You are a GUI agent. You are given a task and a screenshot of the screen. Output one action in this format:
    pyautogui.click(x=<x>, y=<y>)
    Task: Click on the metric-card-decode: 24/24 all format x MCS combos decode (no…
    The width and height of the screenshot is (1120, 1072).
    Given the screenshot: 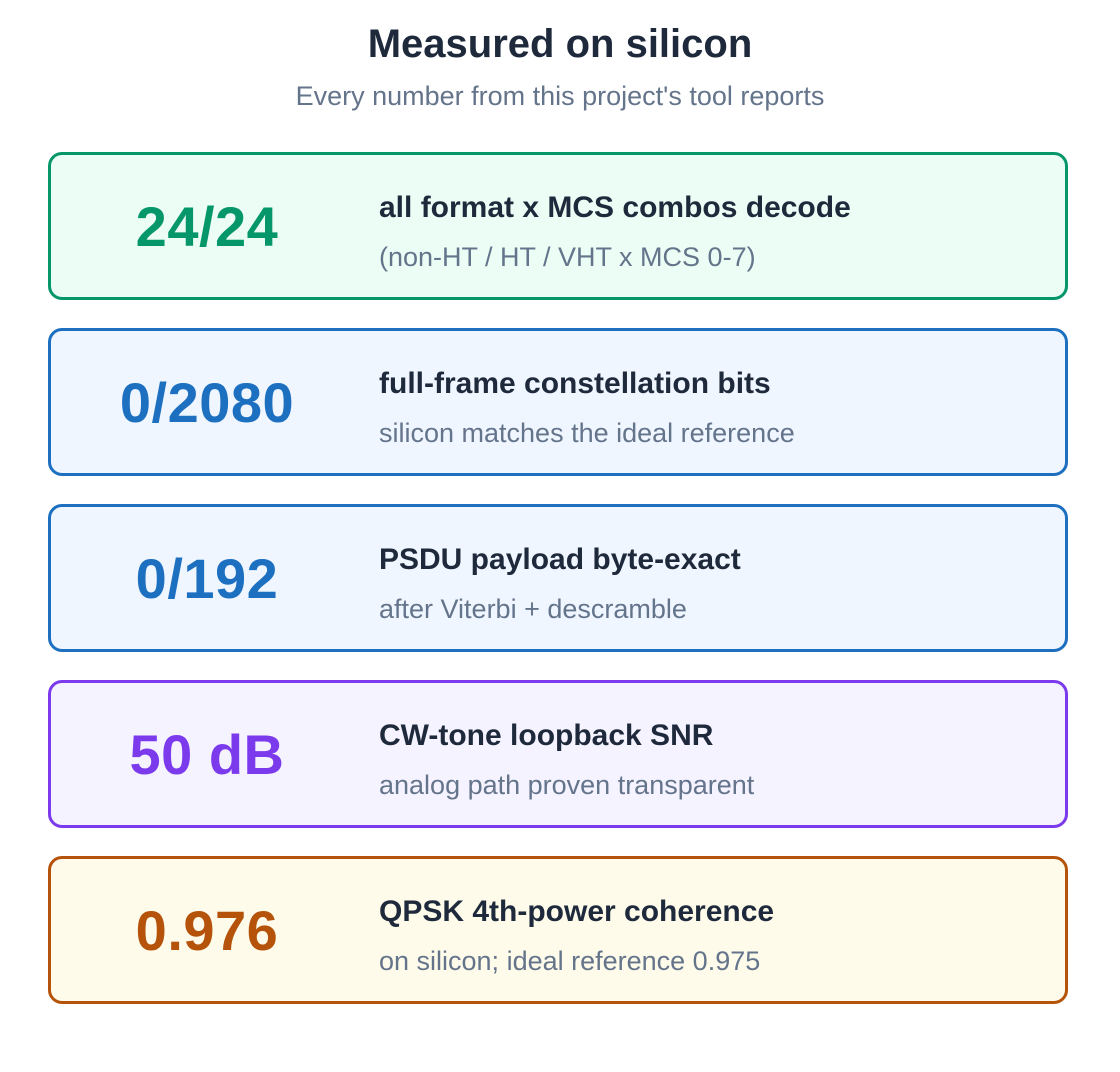 What is the action you would take?
    pyautogui.click(x=558, y=226)
    